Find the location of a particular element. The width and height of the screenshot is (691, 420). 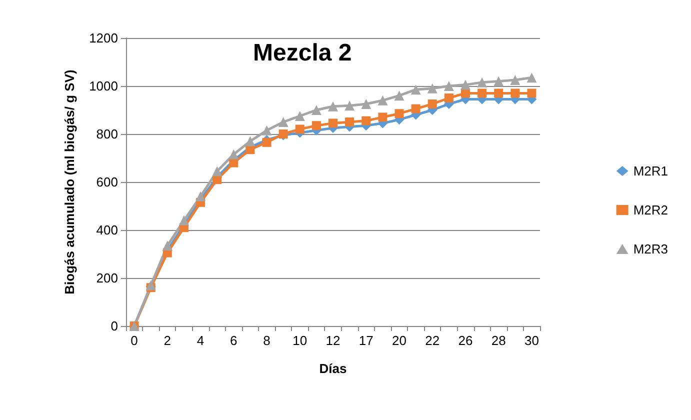

y-tick-label: 1200 is located at coordinates (103, 38).